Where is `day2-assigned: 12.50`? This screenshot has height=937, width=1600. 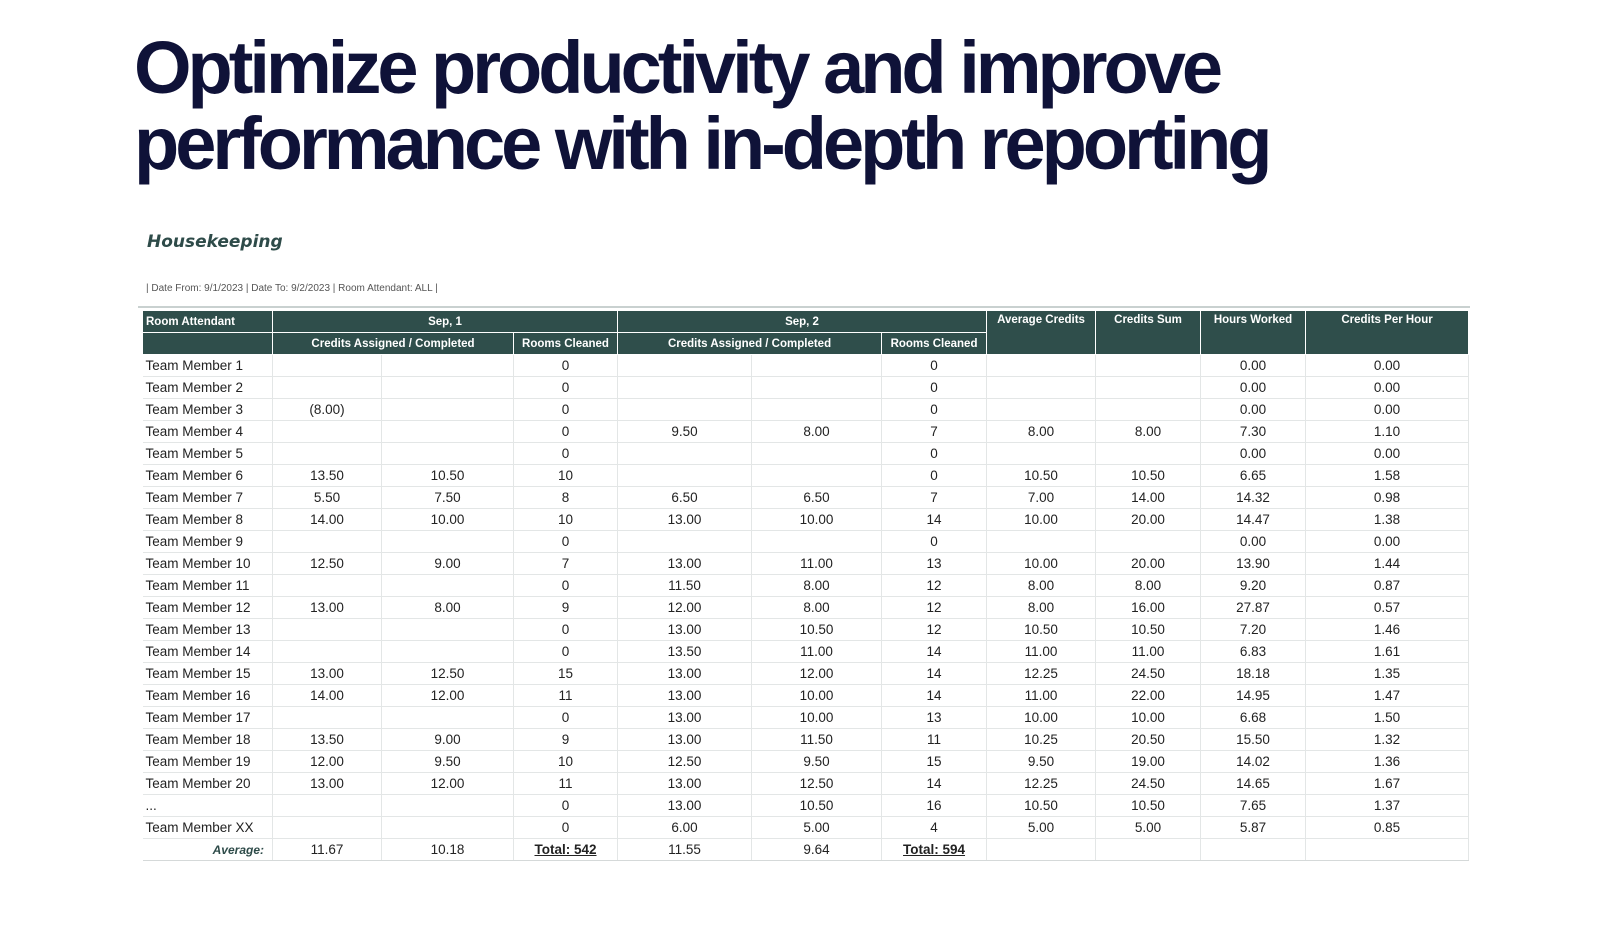
day2-assigned: 12.50 is located at coordinates (685, 761).